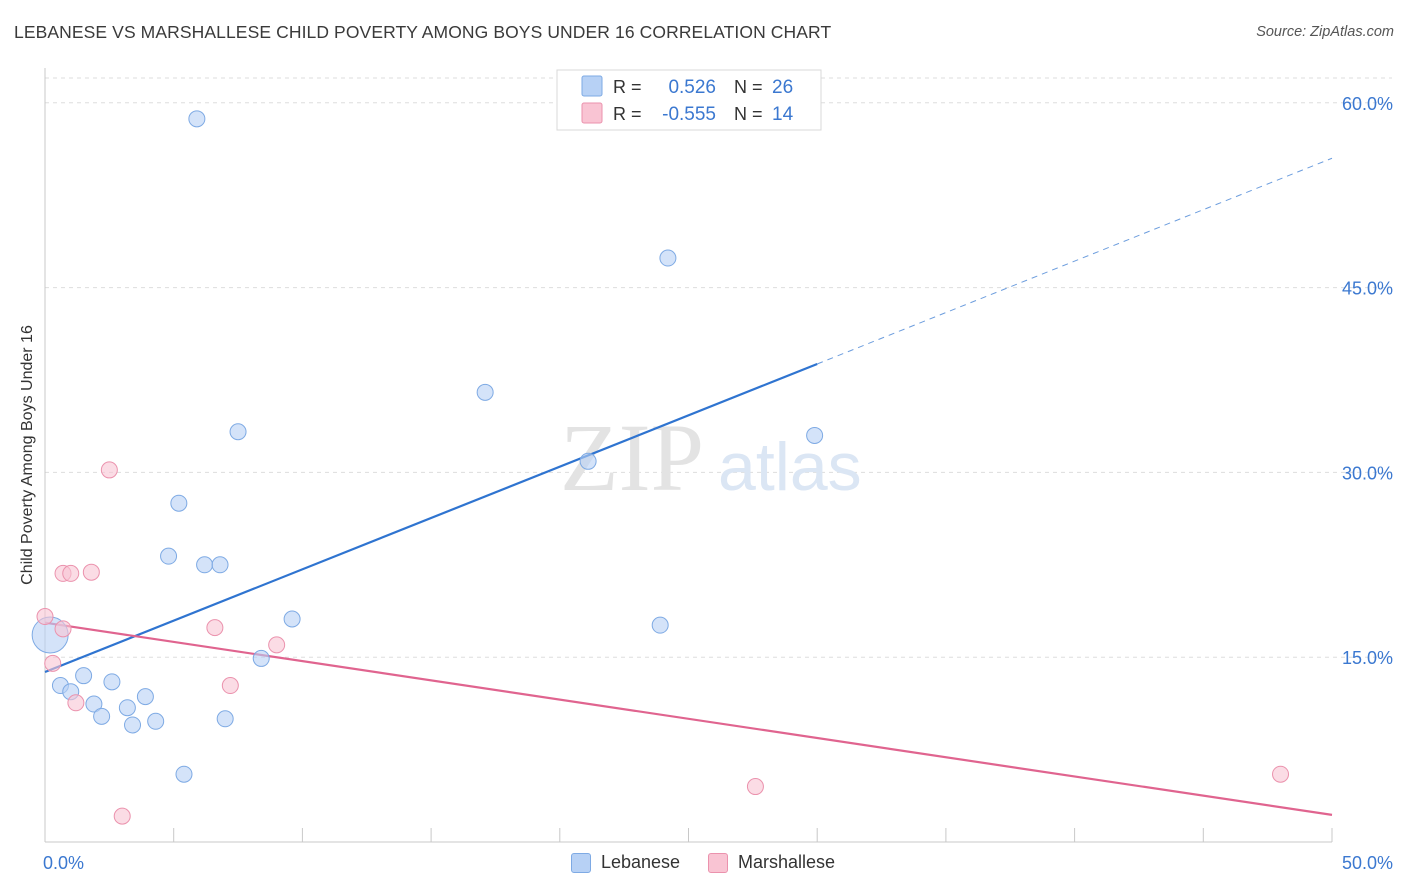 The height and width of the screenshot is (892, 1406). I want to click on watermark: ZIP atlas, so click(711, 457).